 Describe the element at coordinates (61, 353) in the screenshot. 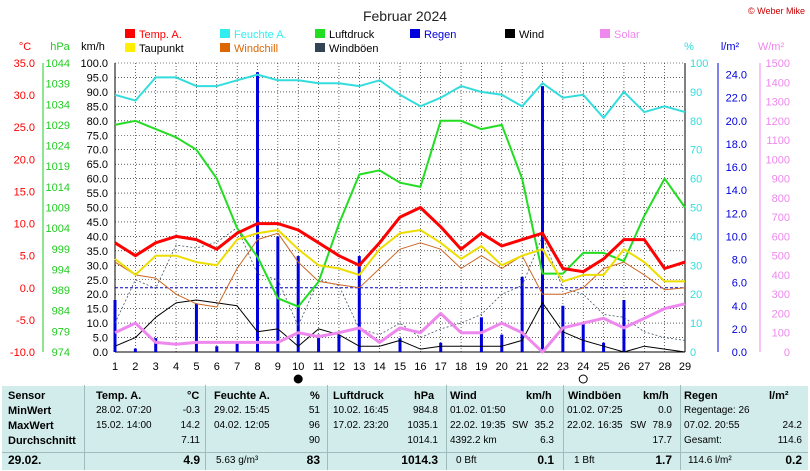

I see `tick-pressure: 974` at that location.